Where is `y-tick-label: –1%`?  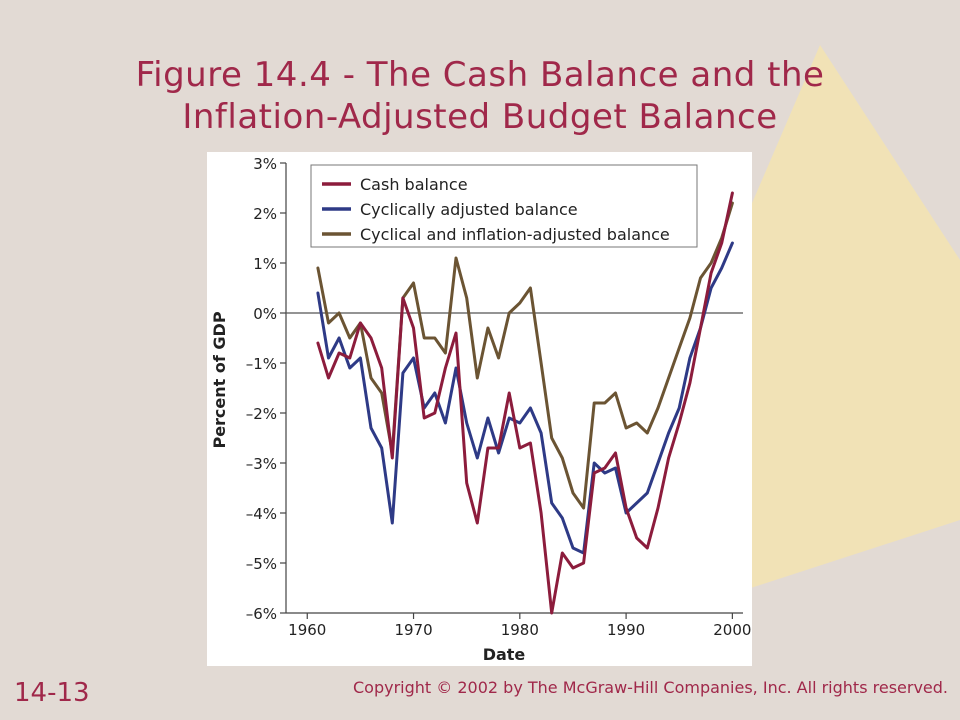 y-tick-label: –1% is located at coordinates (261, 364).